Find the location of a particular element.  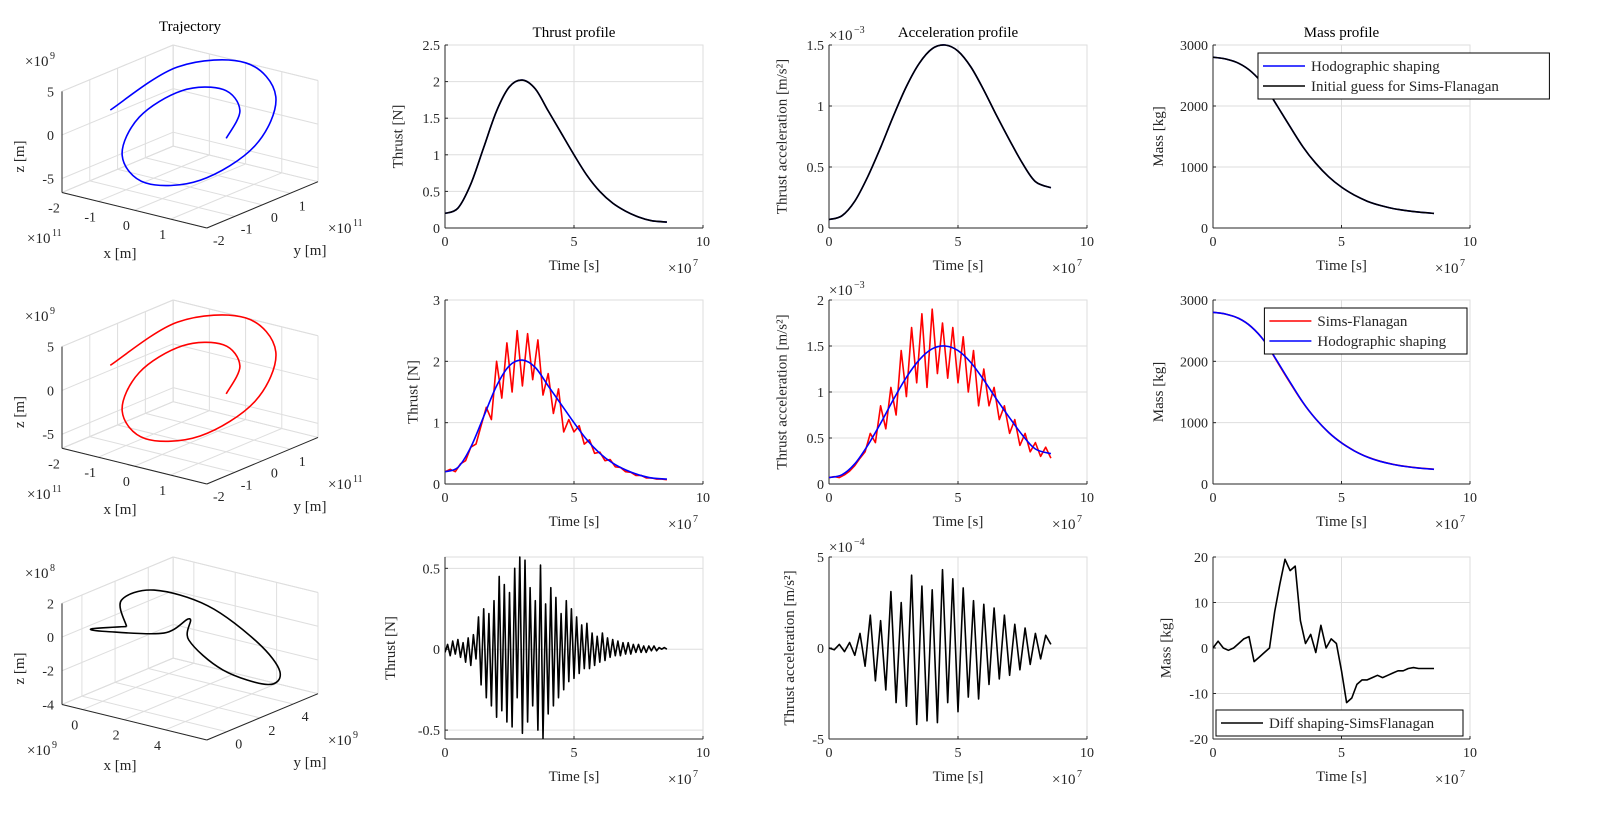

y-tick-label: -1 is located at coordinates (247, 229).